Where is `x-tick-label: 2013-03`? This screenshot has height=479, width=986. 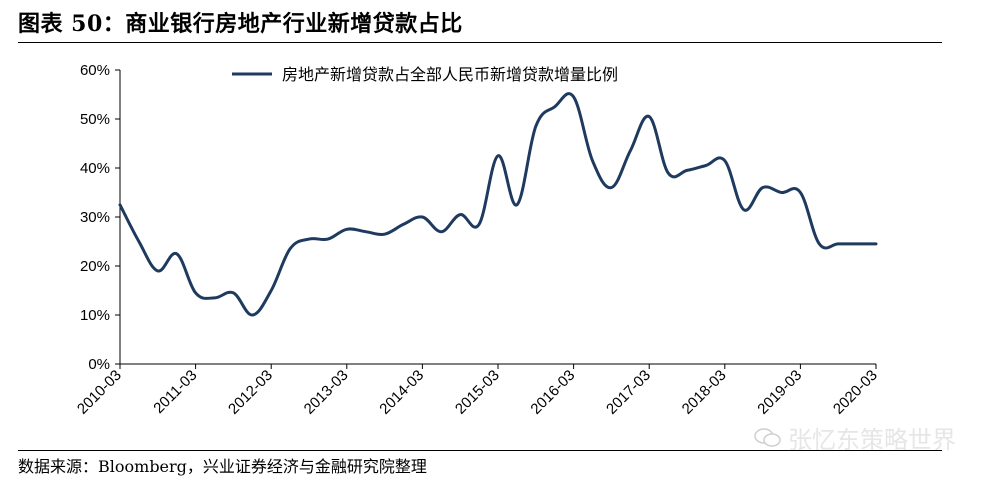 x-tick-label: 2013-03 is located at coordinates (326, 392).